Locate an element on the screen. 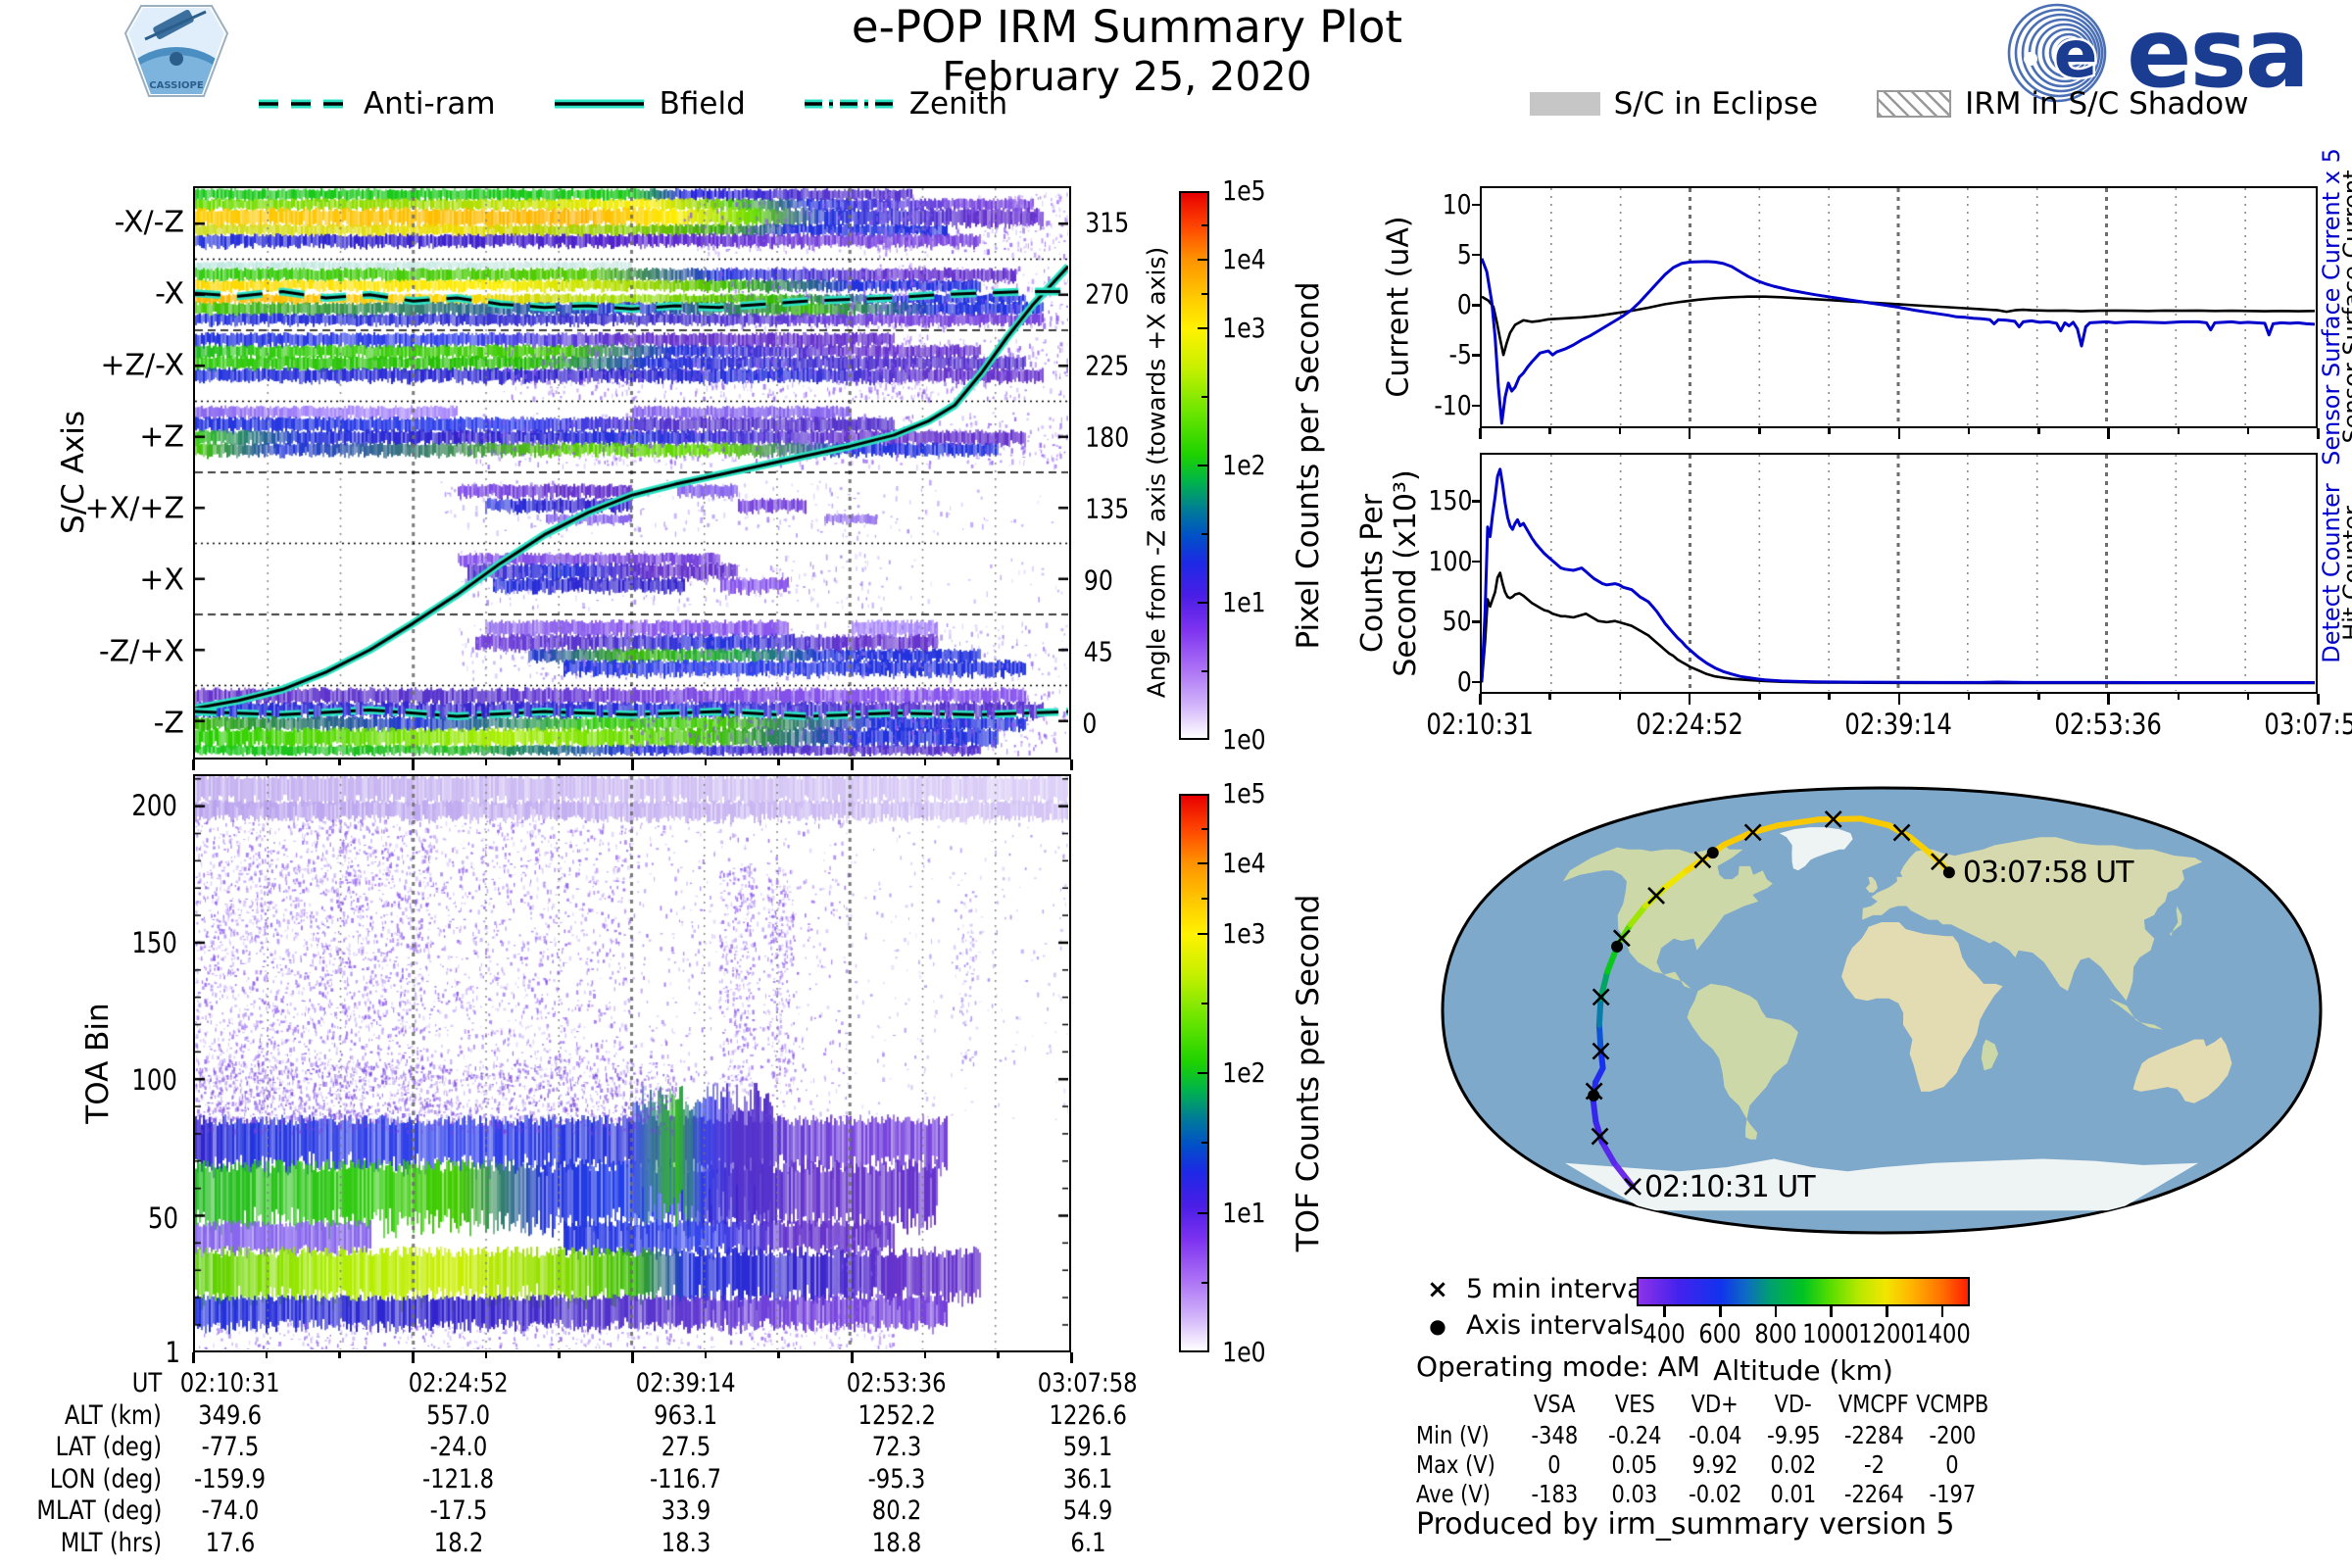 The image size is (2352, 1568). angle-tick-label: 0 is located at coordinates (1090, 723).